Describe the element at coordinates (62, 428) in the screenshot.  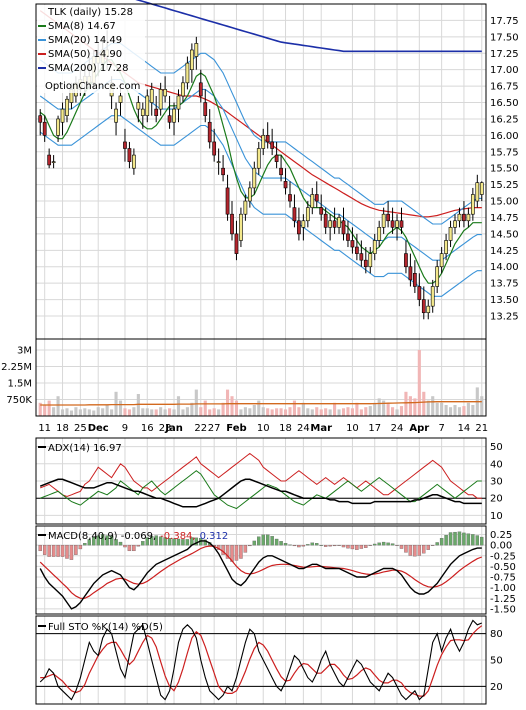
I see `date-tick-label: 18` at that location.